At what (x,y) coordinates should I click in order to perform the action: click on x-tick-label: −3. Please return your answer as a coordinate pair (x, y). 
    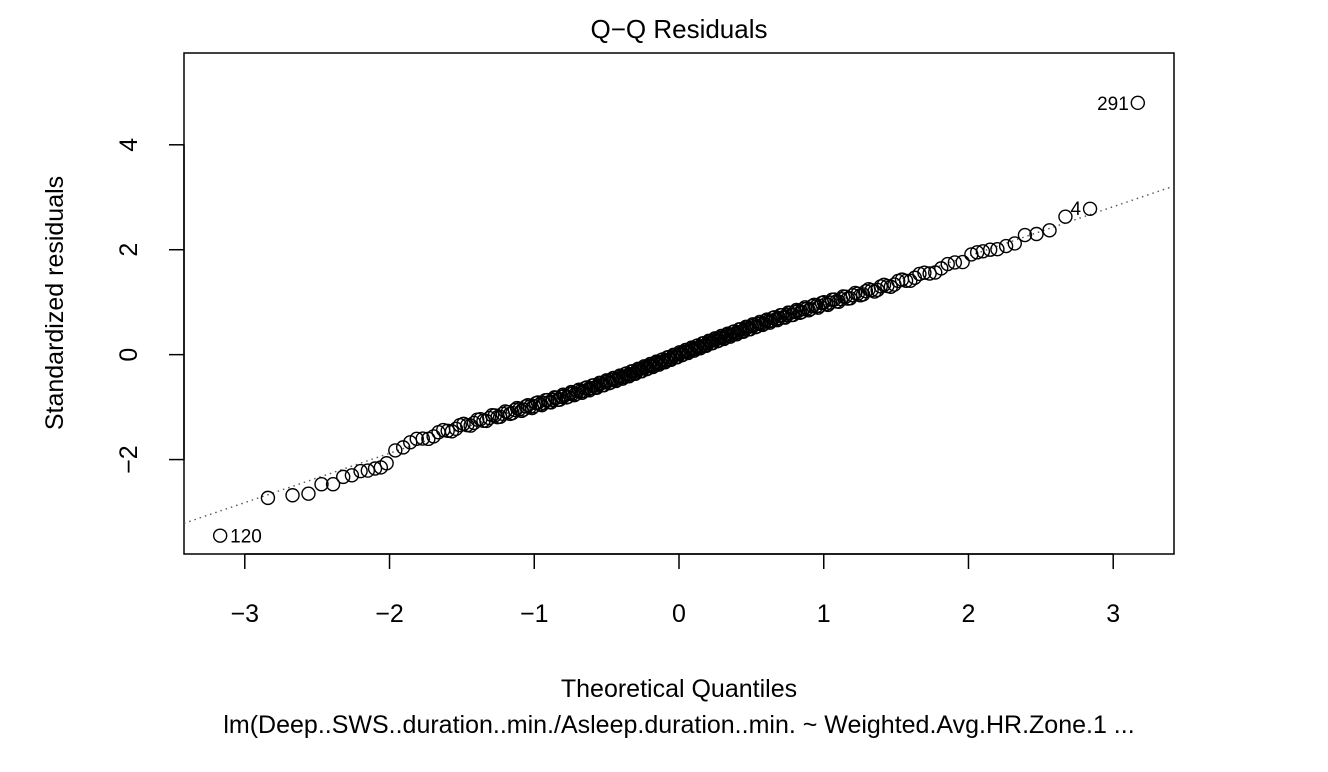
    Looking at the image, I should click on (245, 614).